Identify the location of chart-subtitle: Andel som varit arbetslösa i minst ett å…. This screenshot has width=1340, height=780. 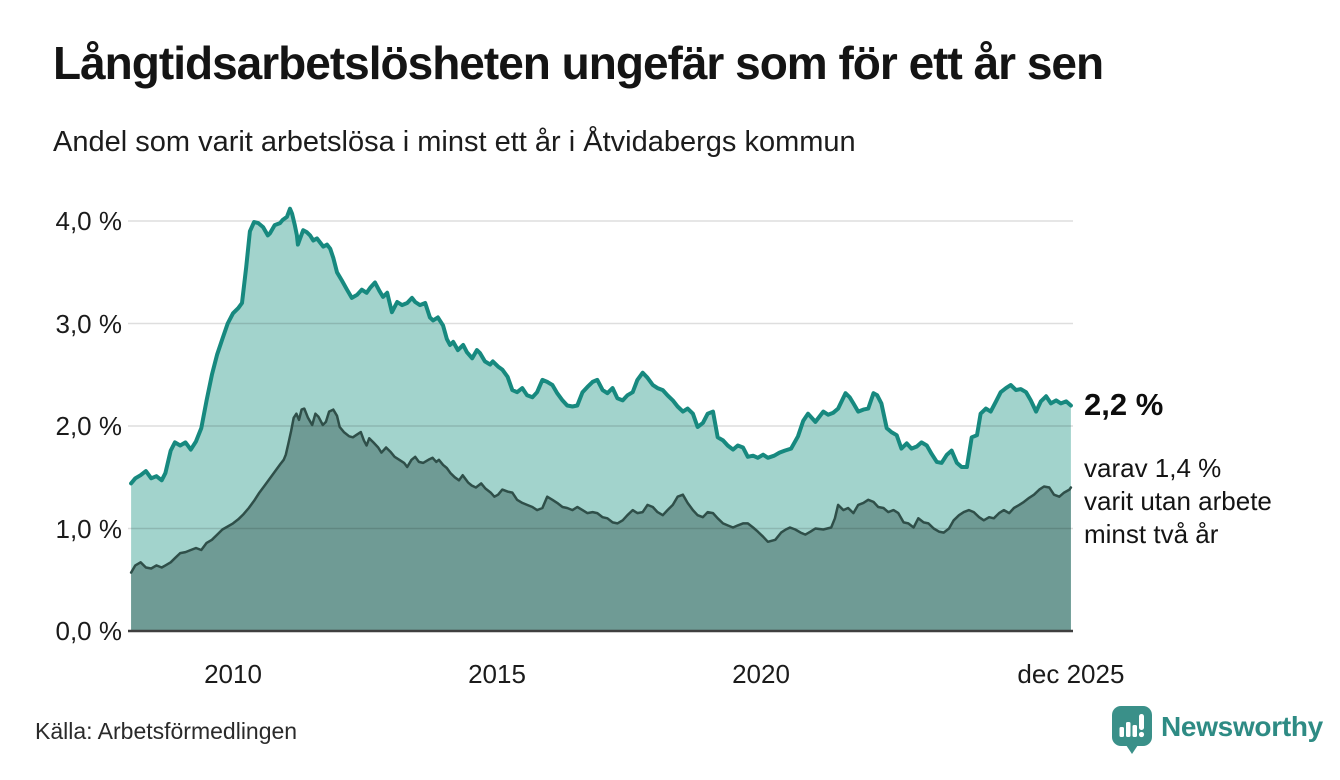
(454, 142).